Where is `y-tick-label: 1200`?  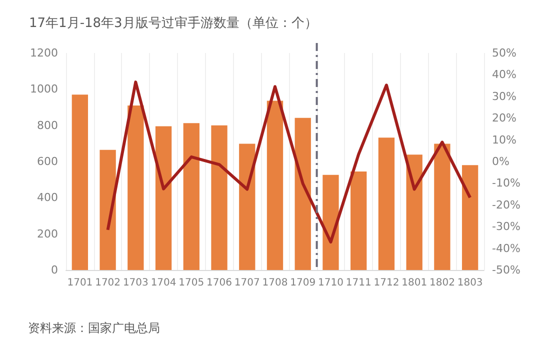 y-tick-label: 1200 is located at coordinates (44, 53).